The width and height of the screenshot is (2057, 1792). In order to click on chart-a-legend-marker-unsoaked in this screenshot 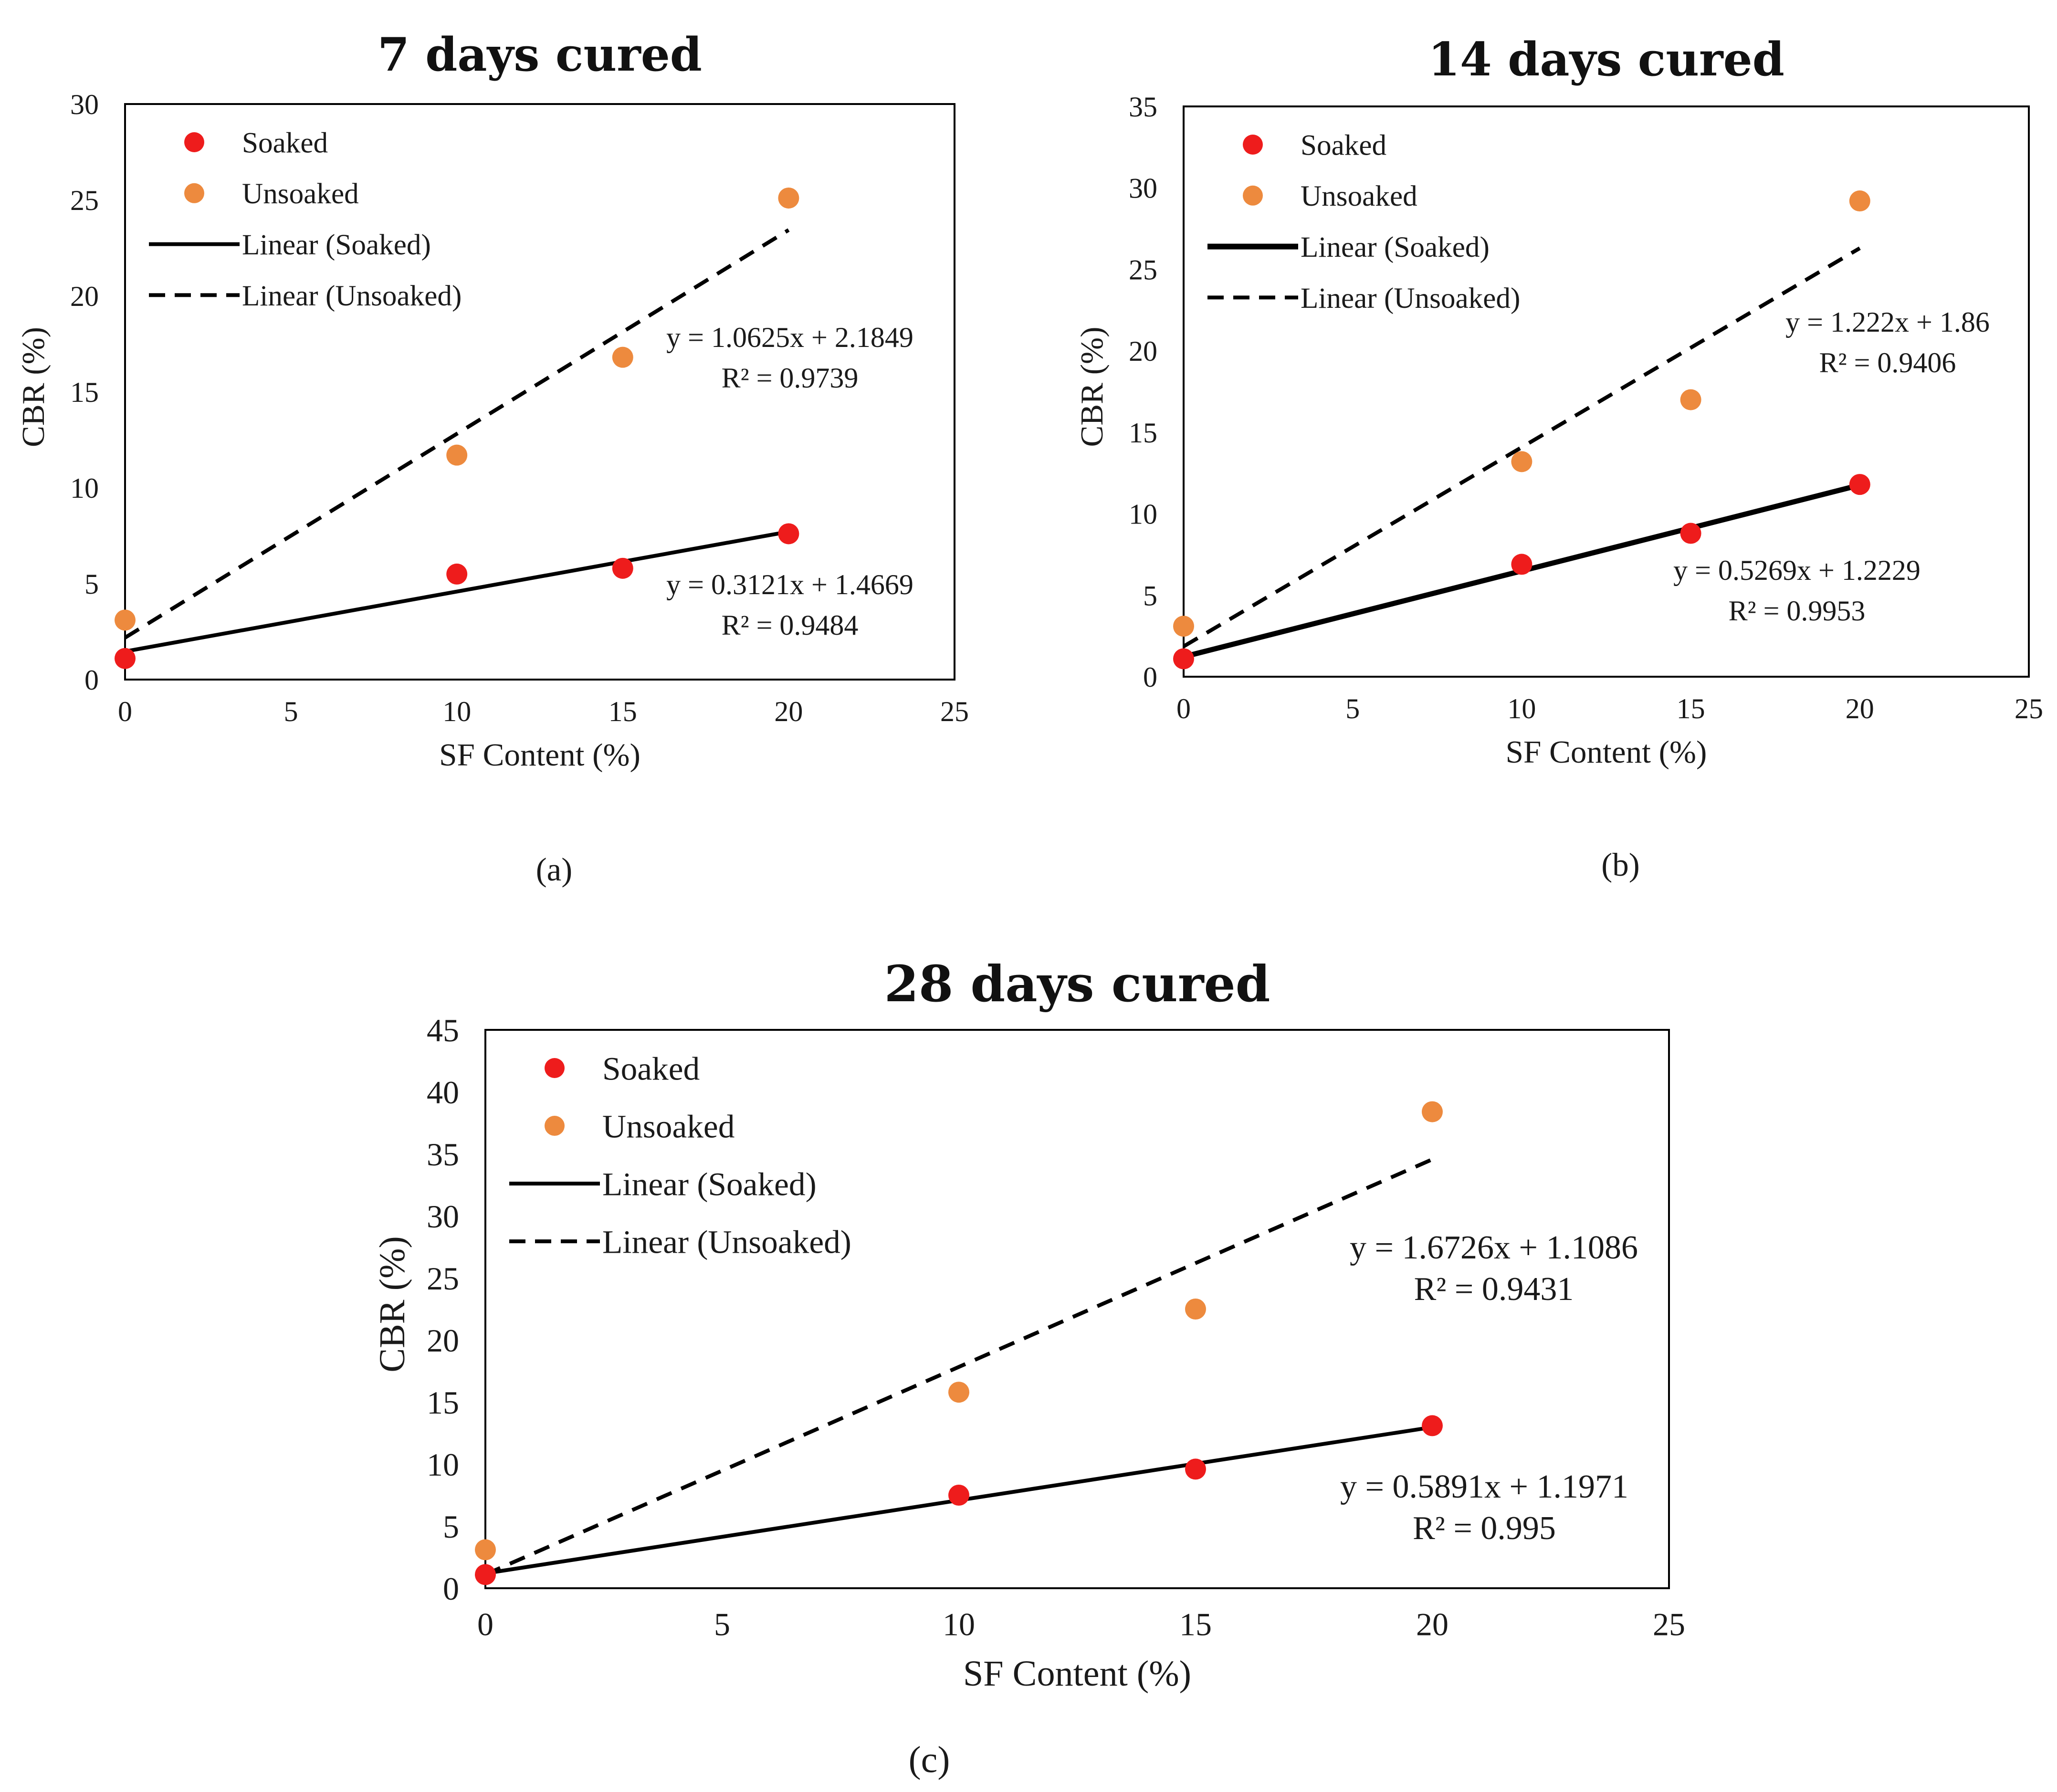, I will do `click(194, 193)`.